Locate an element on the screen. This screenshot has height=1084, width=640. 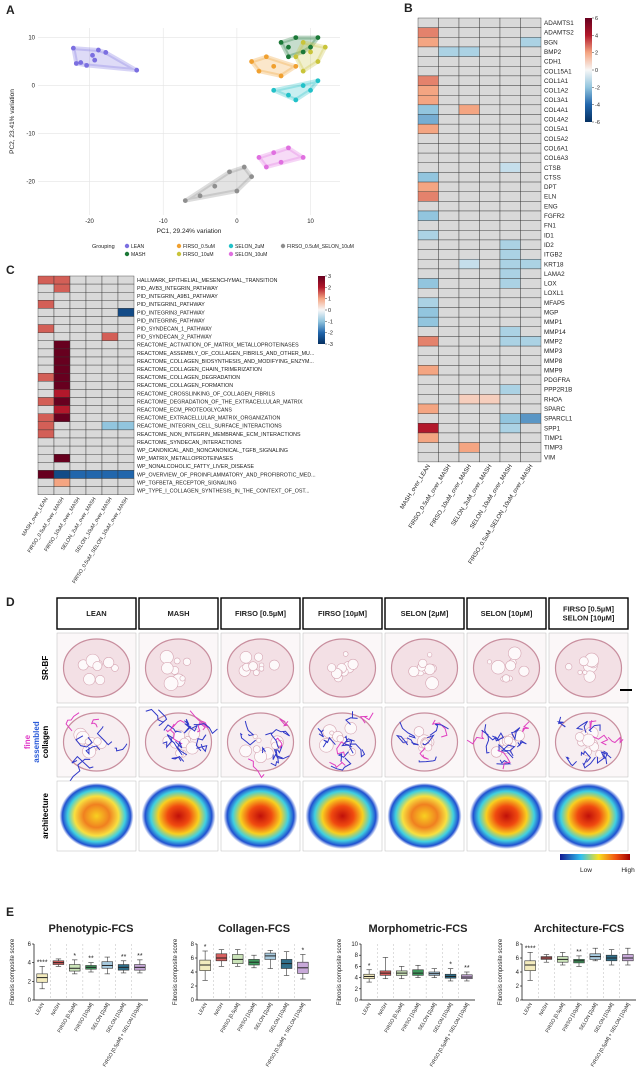
architecture-map is located at coordinates (96, 816).